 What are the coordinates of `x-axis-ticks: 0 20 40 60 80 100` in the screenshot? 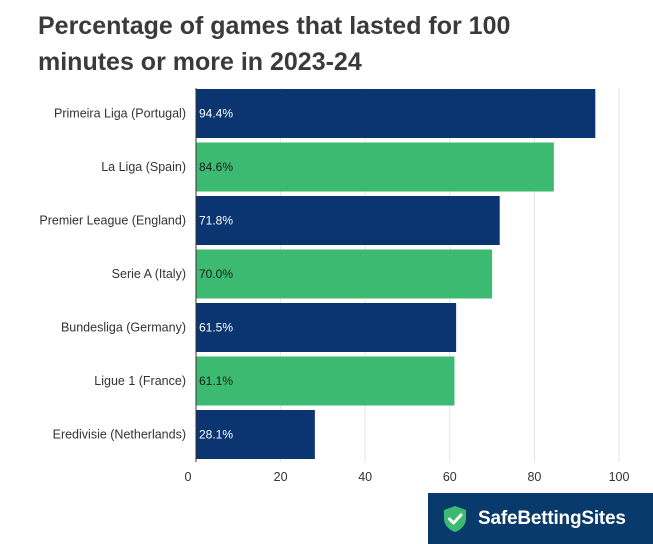 It's located at (407, 477).